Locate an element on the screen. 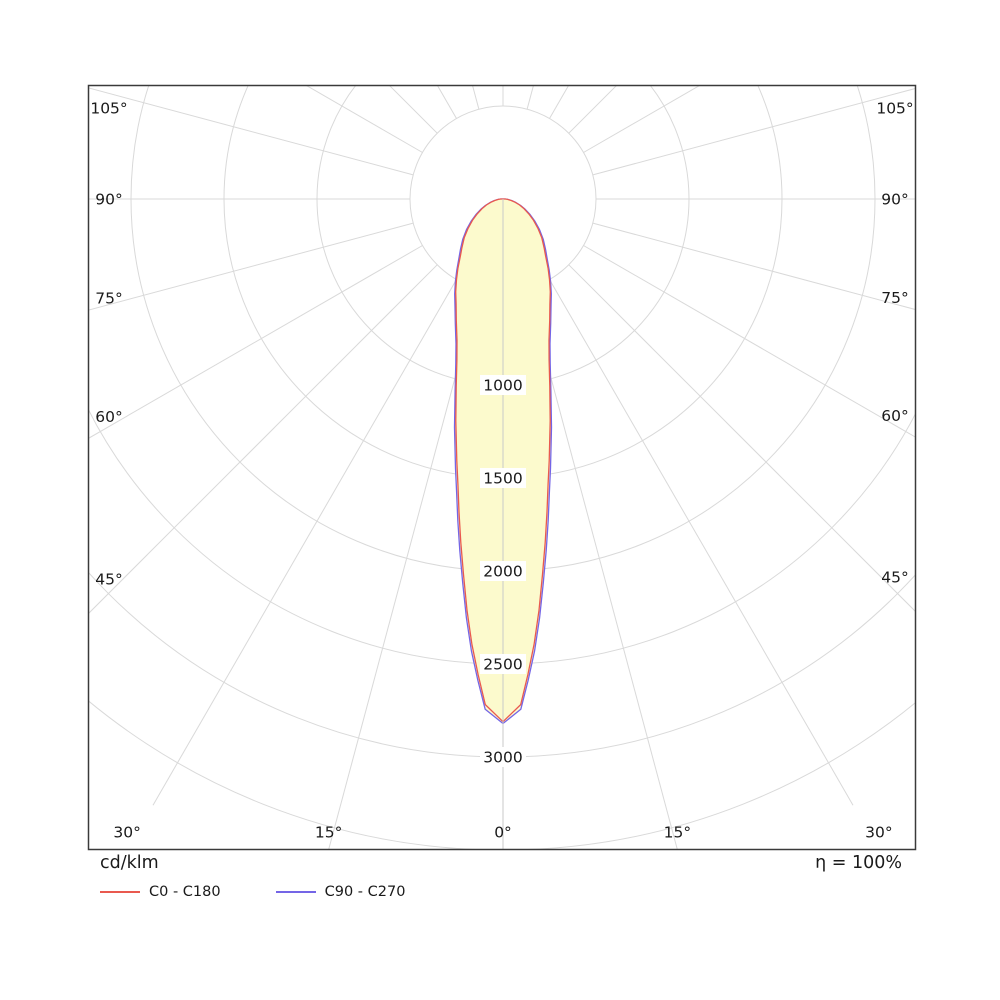 The height and width of the screenshot is (1000, 1000). radial-tick-label: 1500 is located at coordinates (502, 479).